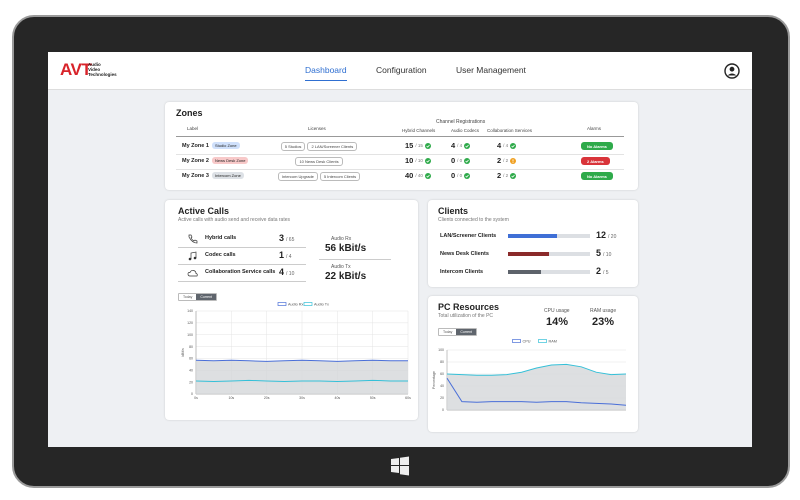 This screenshot has width=800, height=500. Describe the element at coordinates (289, 257) in the screenshot. I see `call-count-total: / 4` at that location.